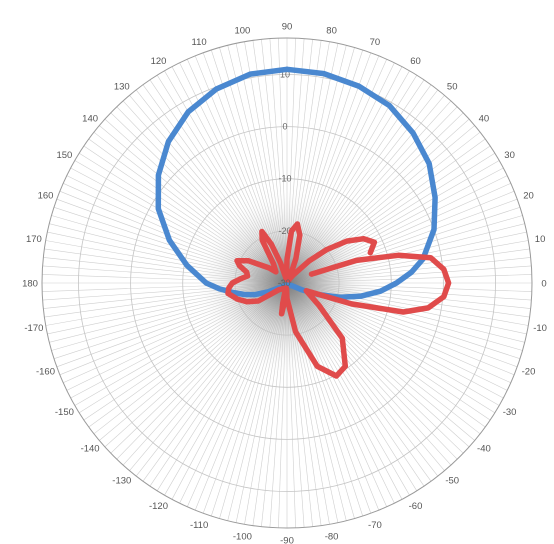  What do you see at coordinates (122, 87) in the screenshot?
I see `angle-tick-label: 130` at bounding box center [122, 87].